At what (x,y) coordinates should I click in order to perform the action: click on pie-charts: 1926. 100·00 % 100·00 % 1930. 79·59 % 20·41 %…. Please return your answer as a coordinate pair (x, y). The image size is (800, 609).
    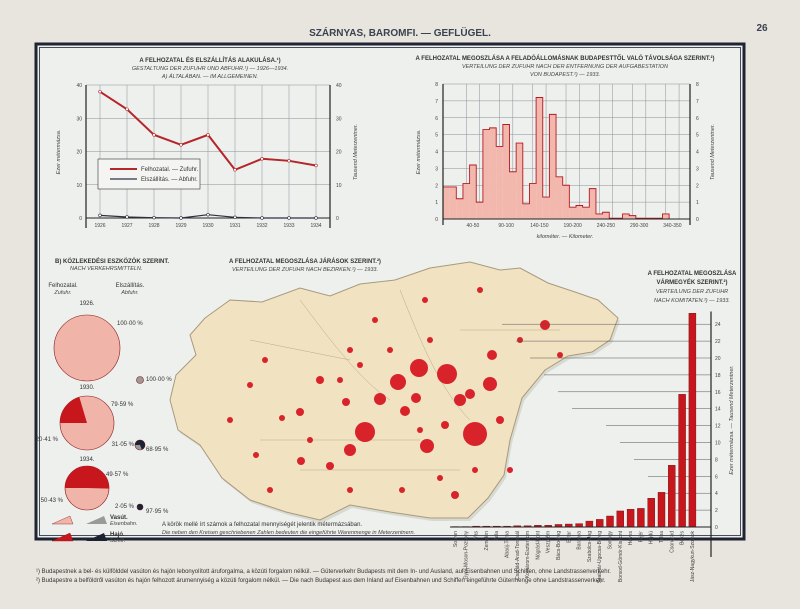
    Looking at the image, I should click on (104, 422).